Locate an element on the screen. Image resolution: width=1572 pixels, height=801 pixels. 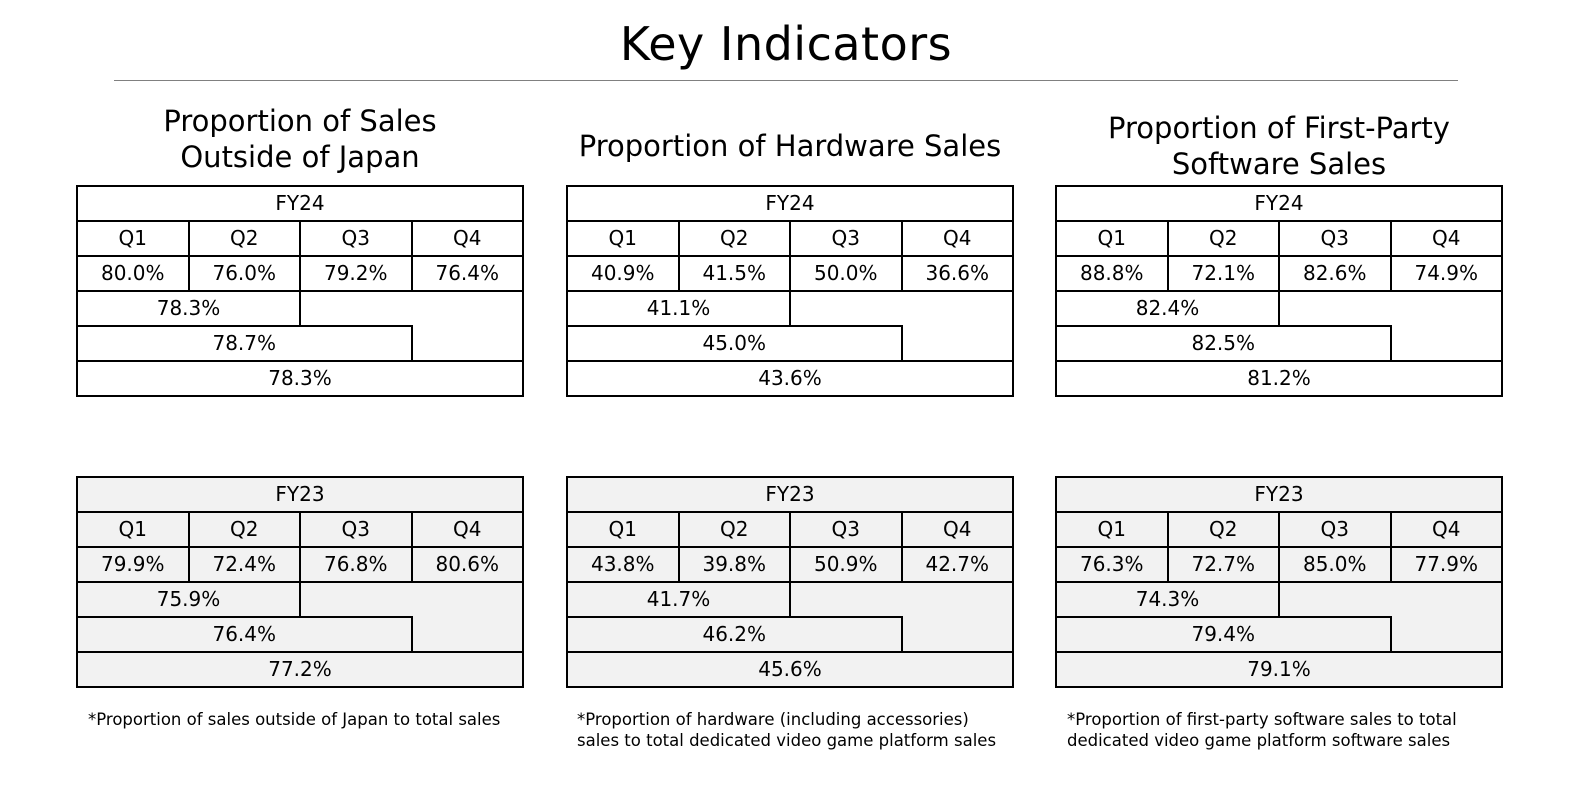
cumulative-q3-value: 79.4% is located at coordinates (1223, 634).